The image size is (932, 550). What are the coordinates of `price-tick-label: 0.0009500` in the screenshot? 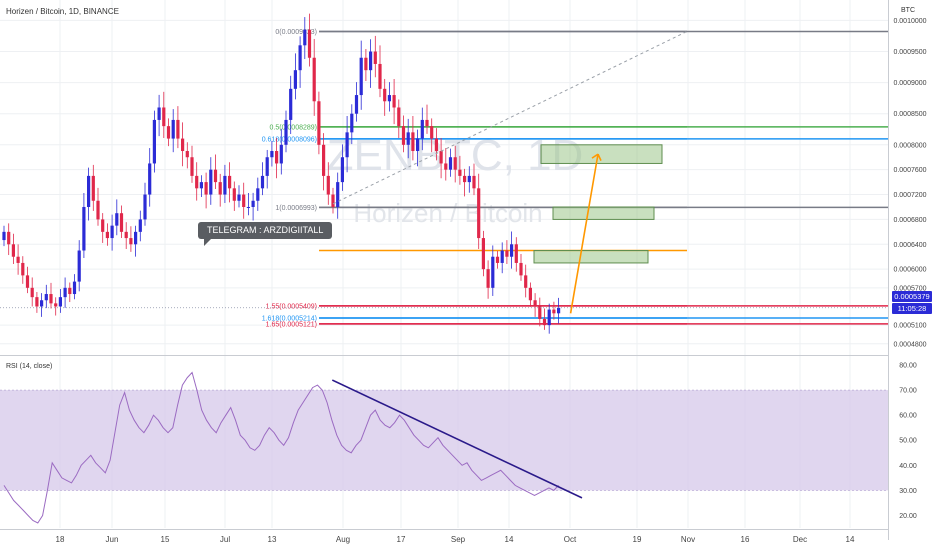 It's located at (909, 52).